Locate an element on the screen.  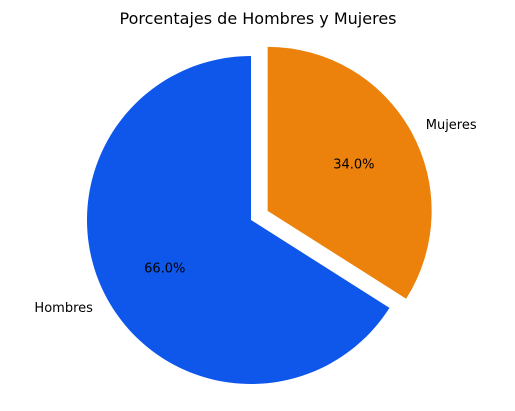
slice-label-mujeres: Mujeres is located at coordinates (451, 125).